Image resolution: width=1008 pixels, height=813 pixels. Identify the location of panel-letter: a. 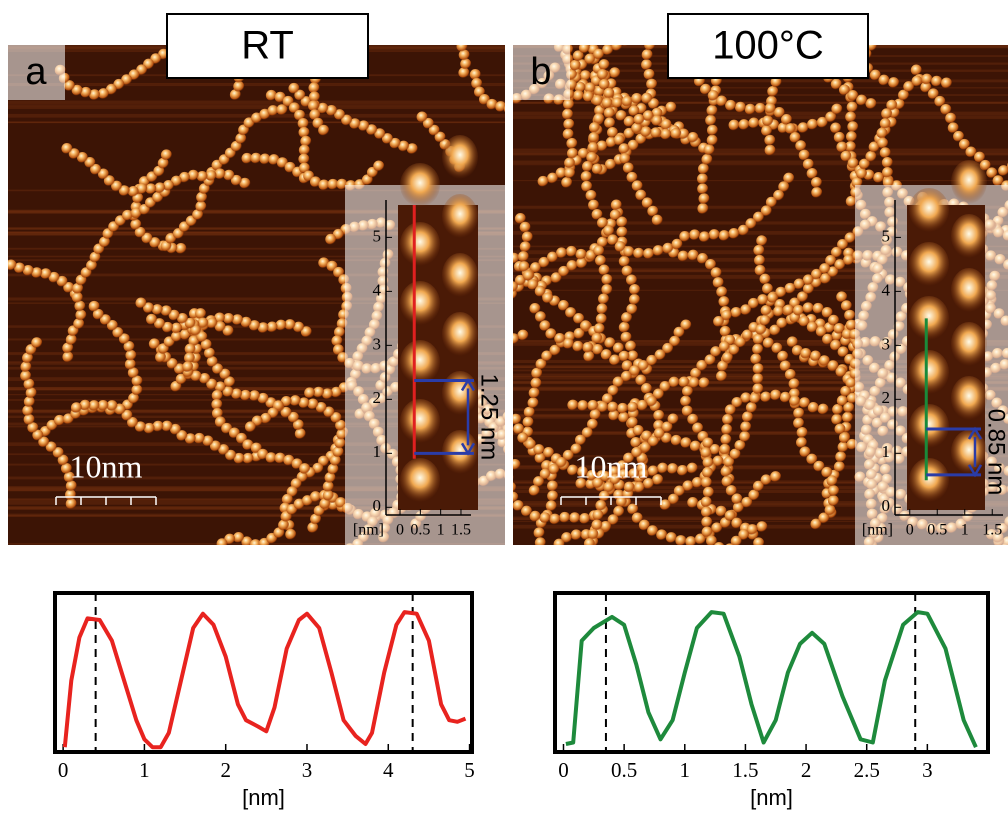
(36, 72).